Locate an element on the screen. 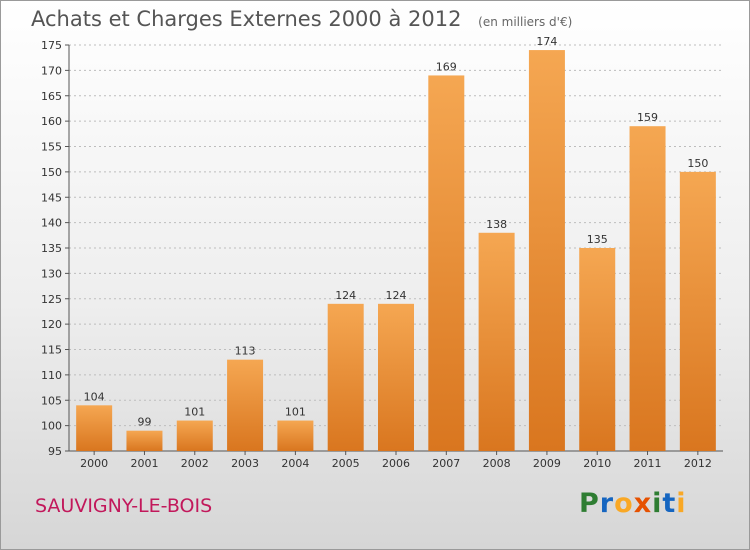  x-tick-label: 2006 is located at coordinates (396, 463).